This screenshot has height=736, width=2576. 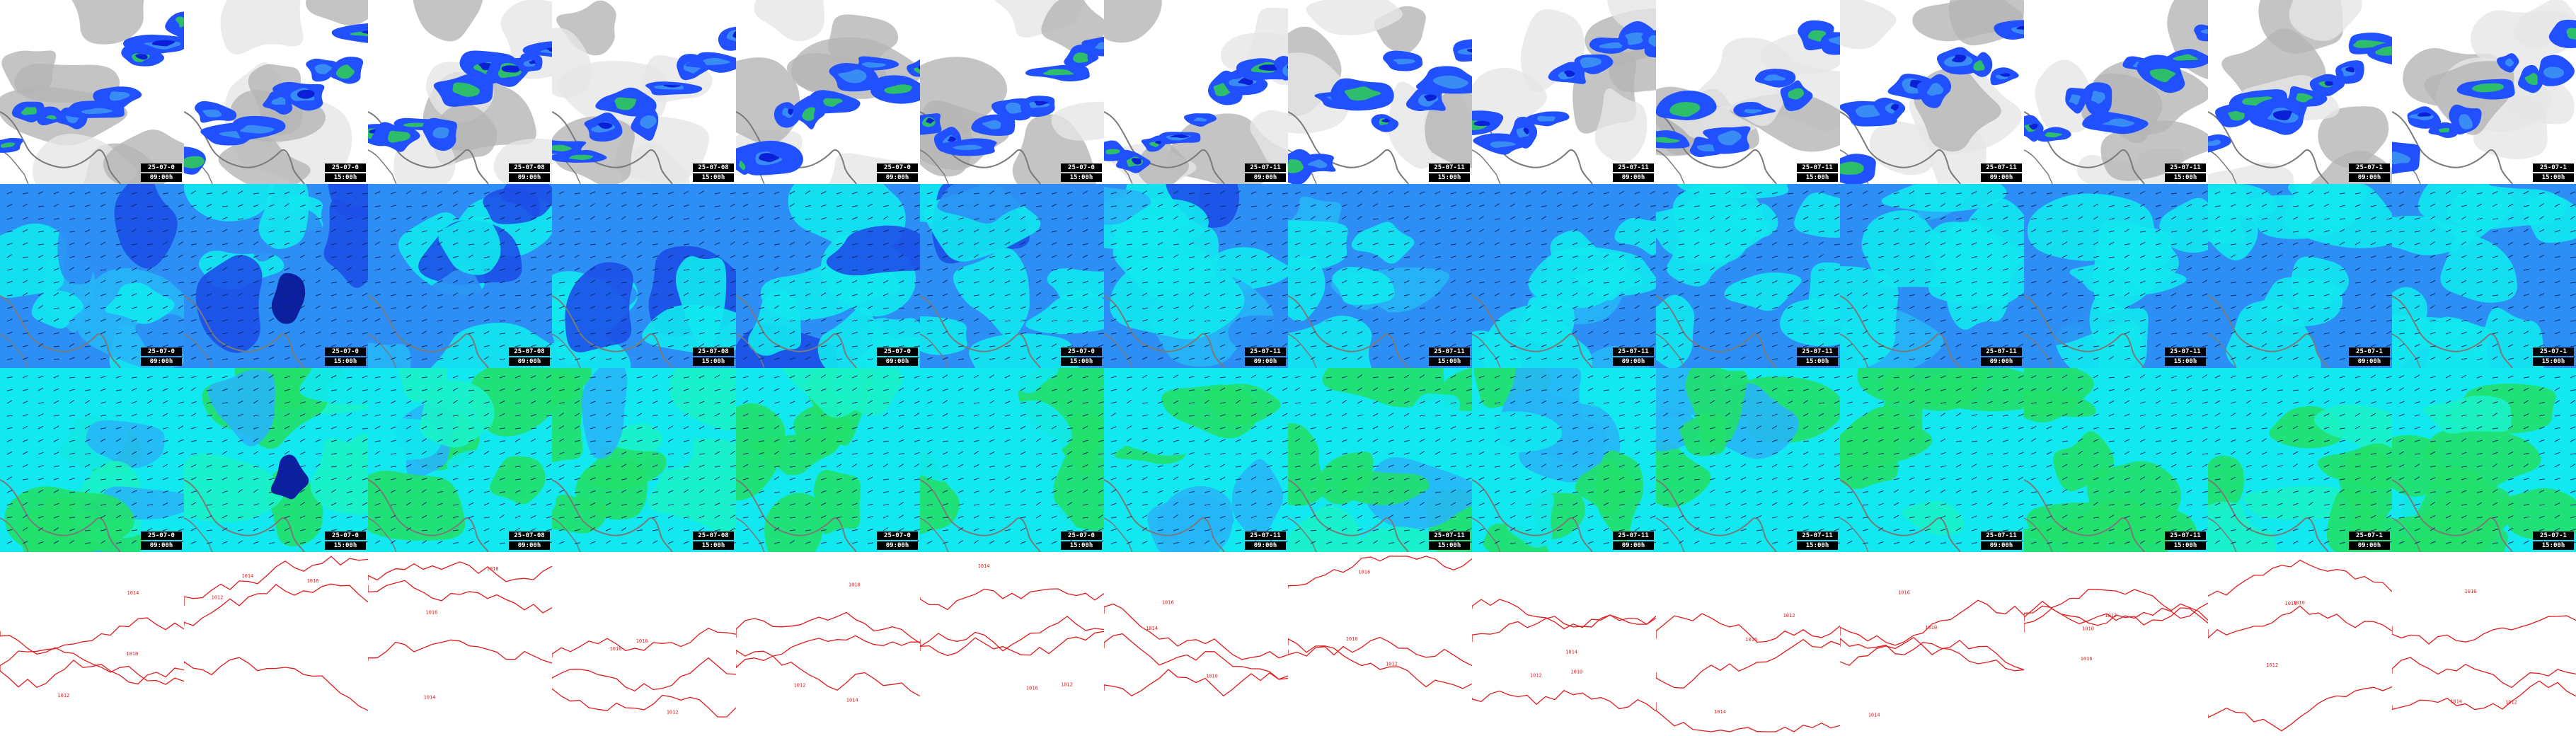 What do you see at coordinates (2116, 644) in the screenshot?
I see `pressure-contours-map: 1016 1010 1012` at bounding box center [2116, 644].